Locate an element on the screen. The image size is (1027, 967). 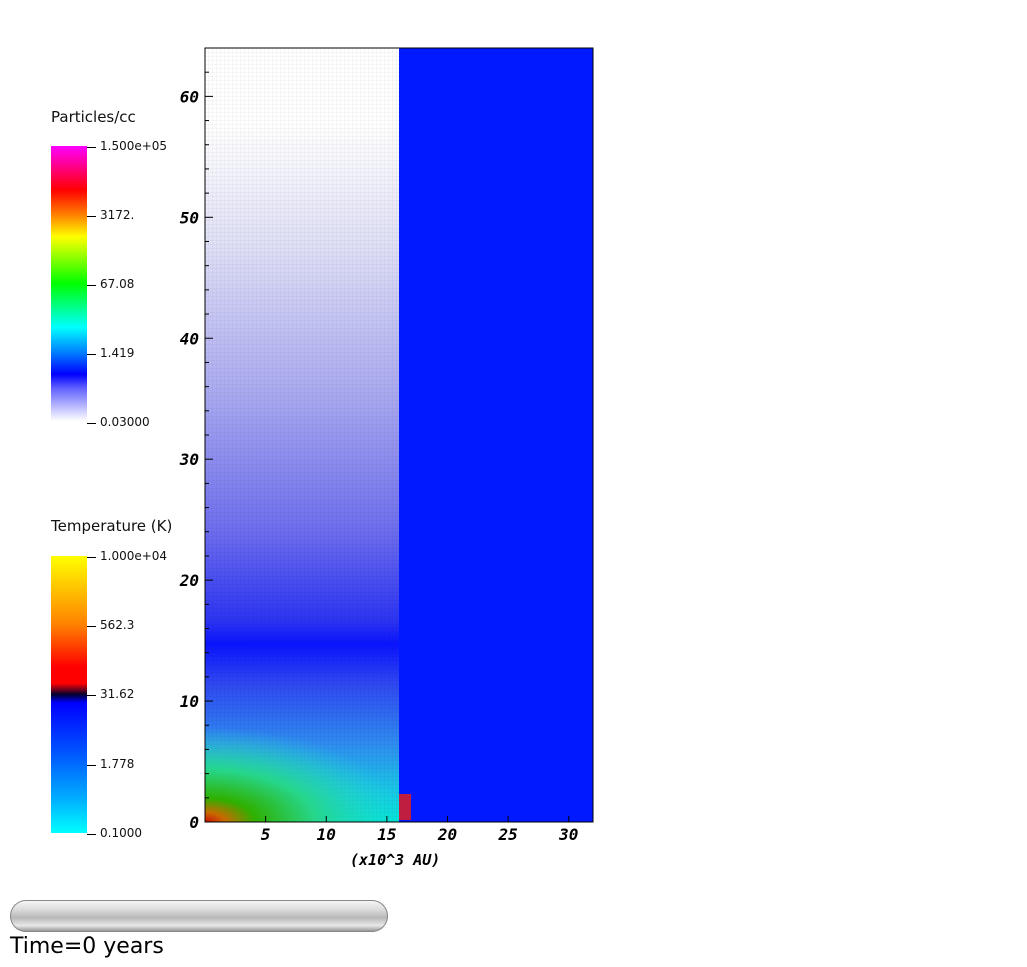
x-tick-label: 15 is located at coordinates (386, 834).